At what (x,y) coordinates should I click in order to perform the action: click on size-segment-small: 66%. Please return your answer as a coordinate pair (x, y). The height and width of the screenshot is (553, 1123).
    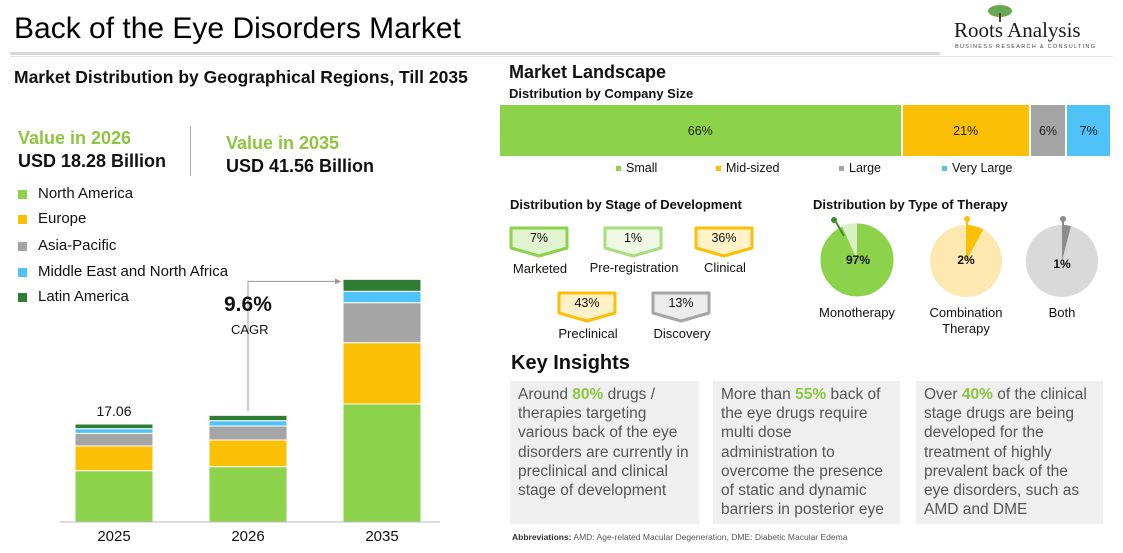
    Looking at the image, I should click on (700, 130).